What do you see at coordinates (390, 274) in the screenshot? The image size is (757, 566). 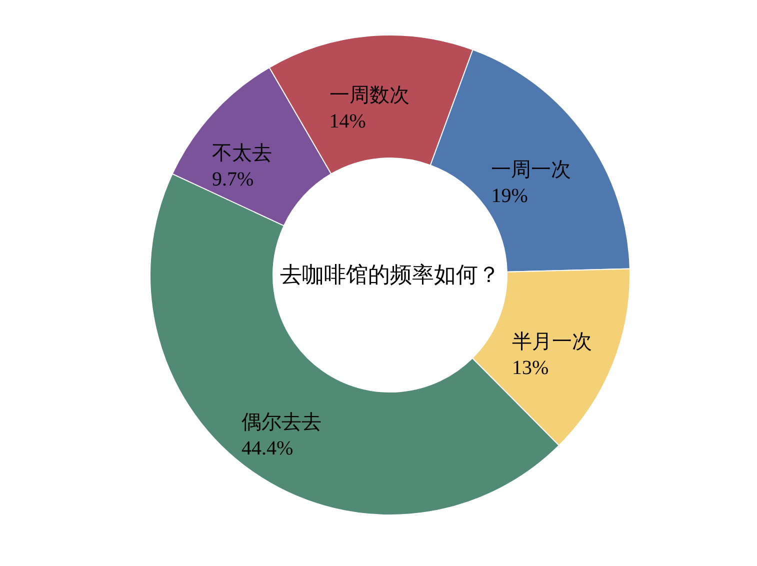 I see `text: 去咖啡馆的频率如何？` at bounding box center [390, 274].